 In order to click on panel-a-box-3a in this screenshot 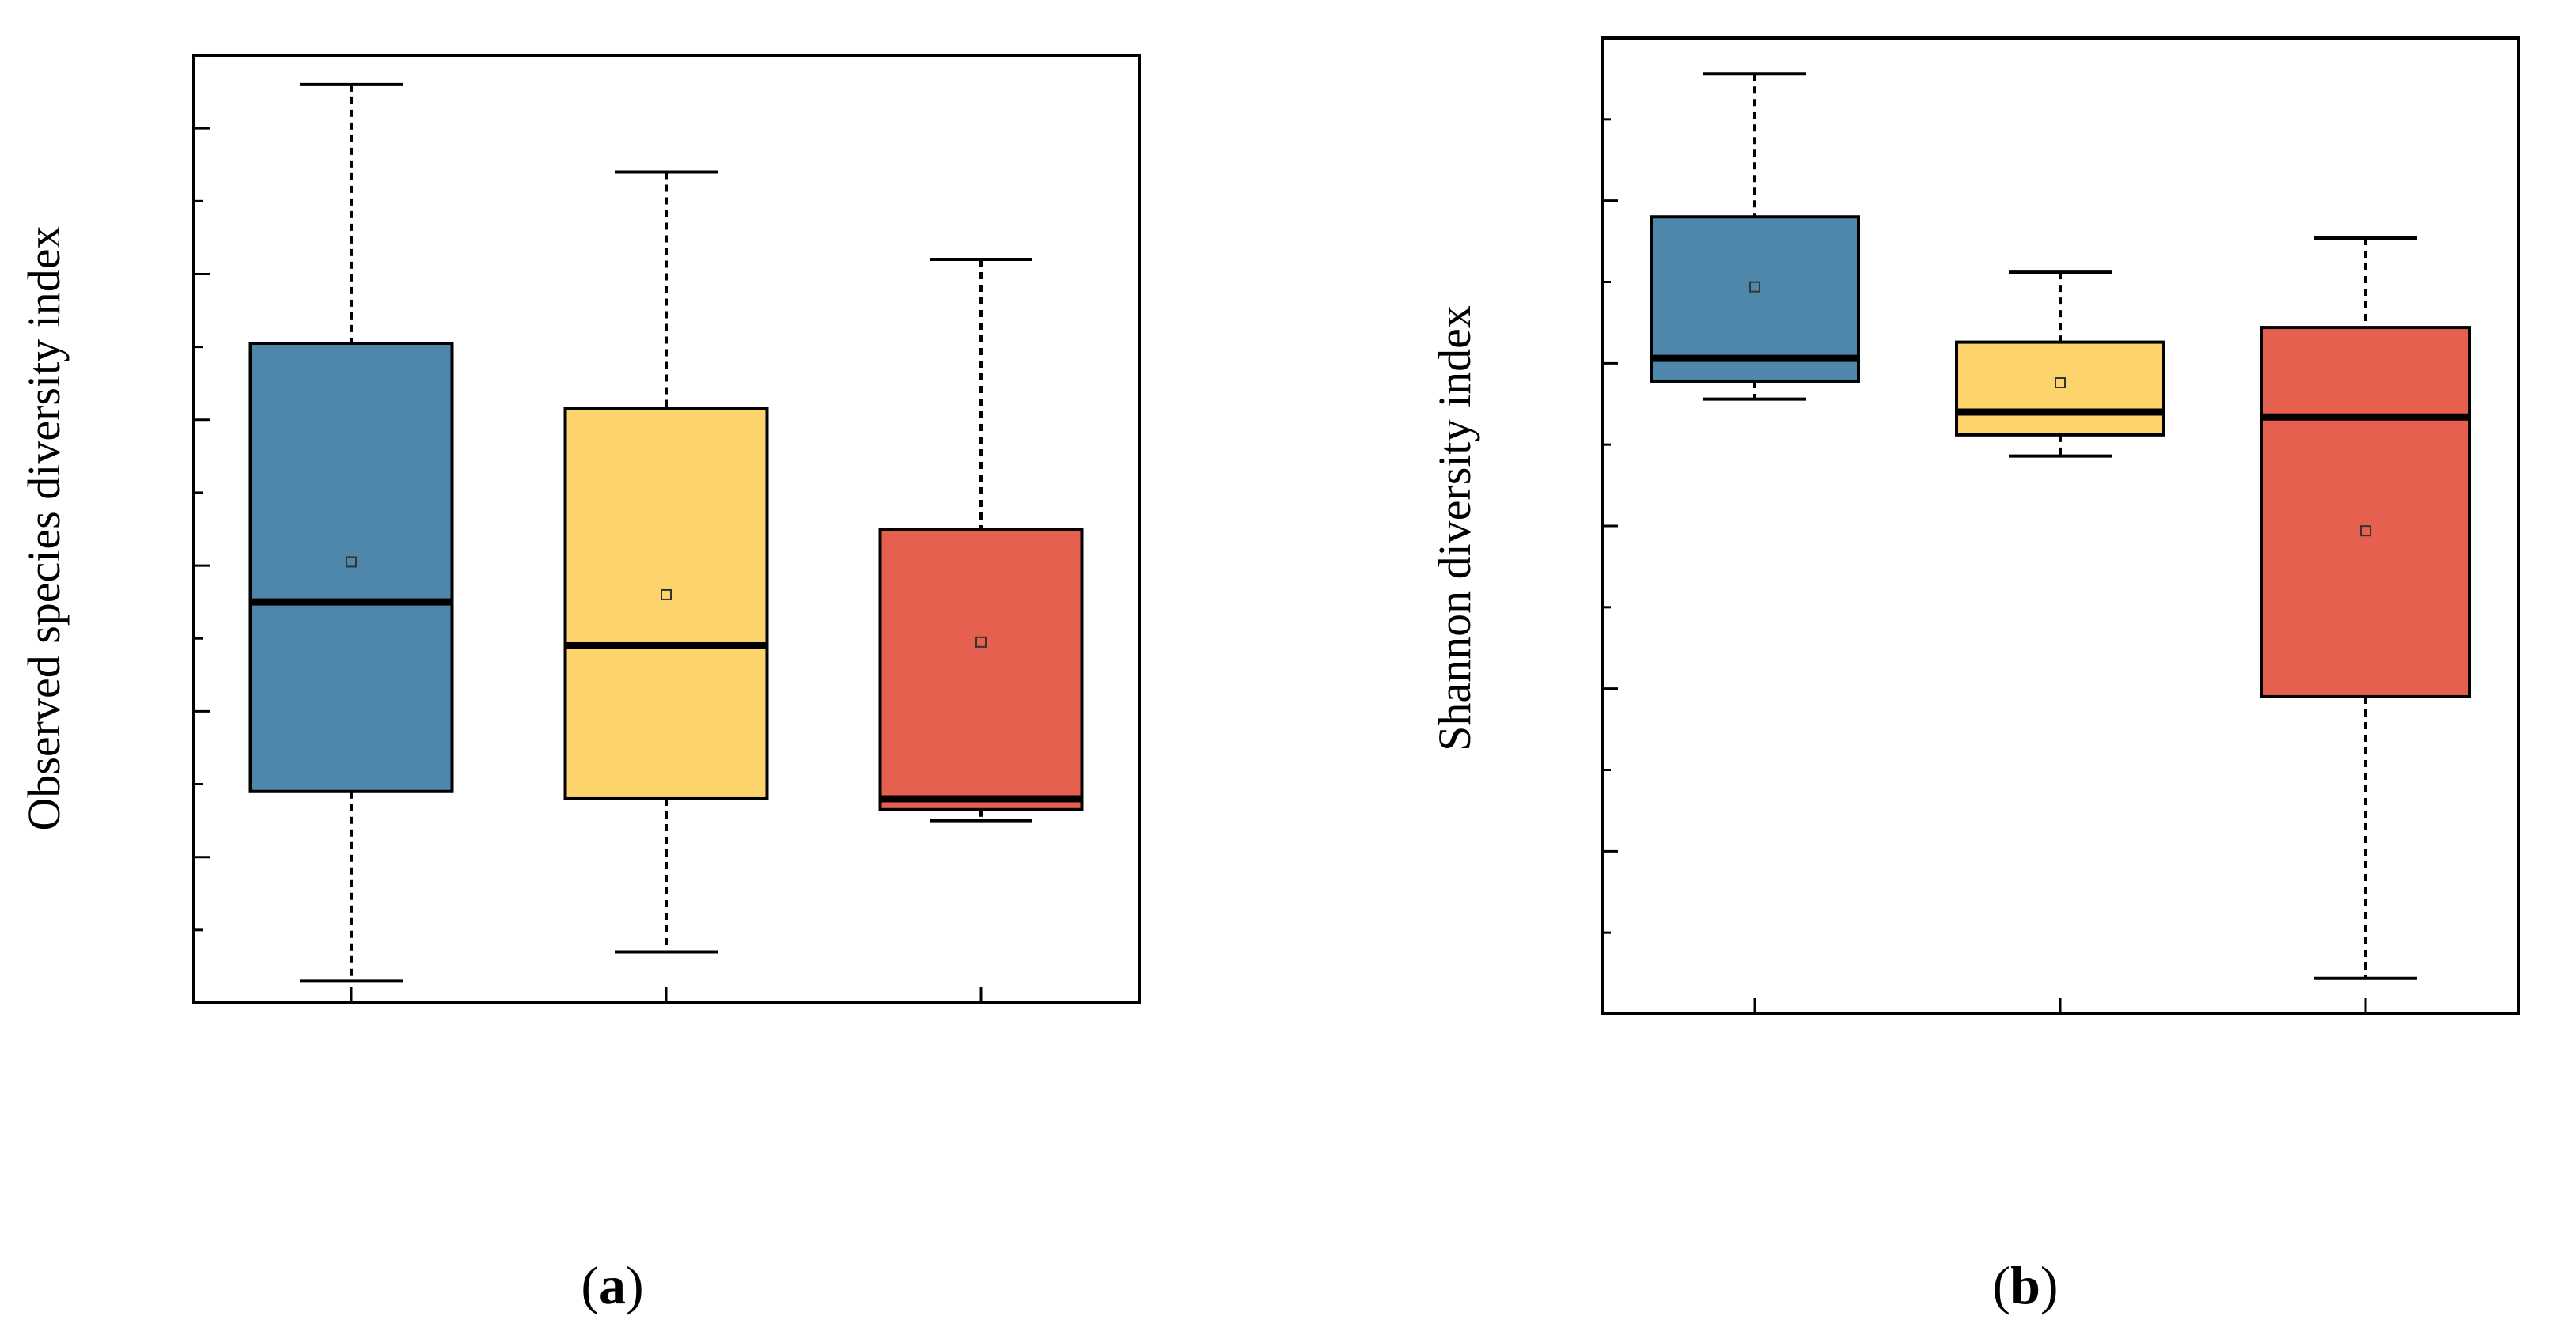, I will do `click(666, 604)`.